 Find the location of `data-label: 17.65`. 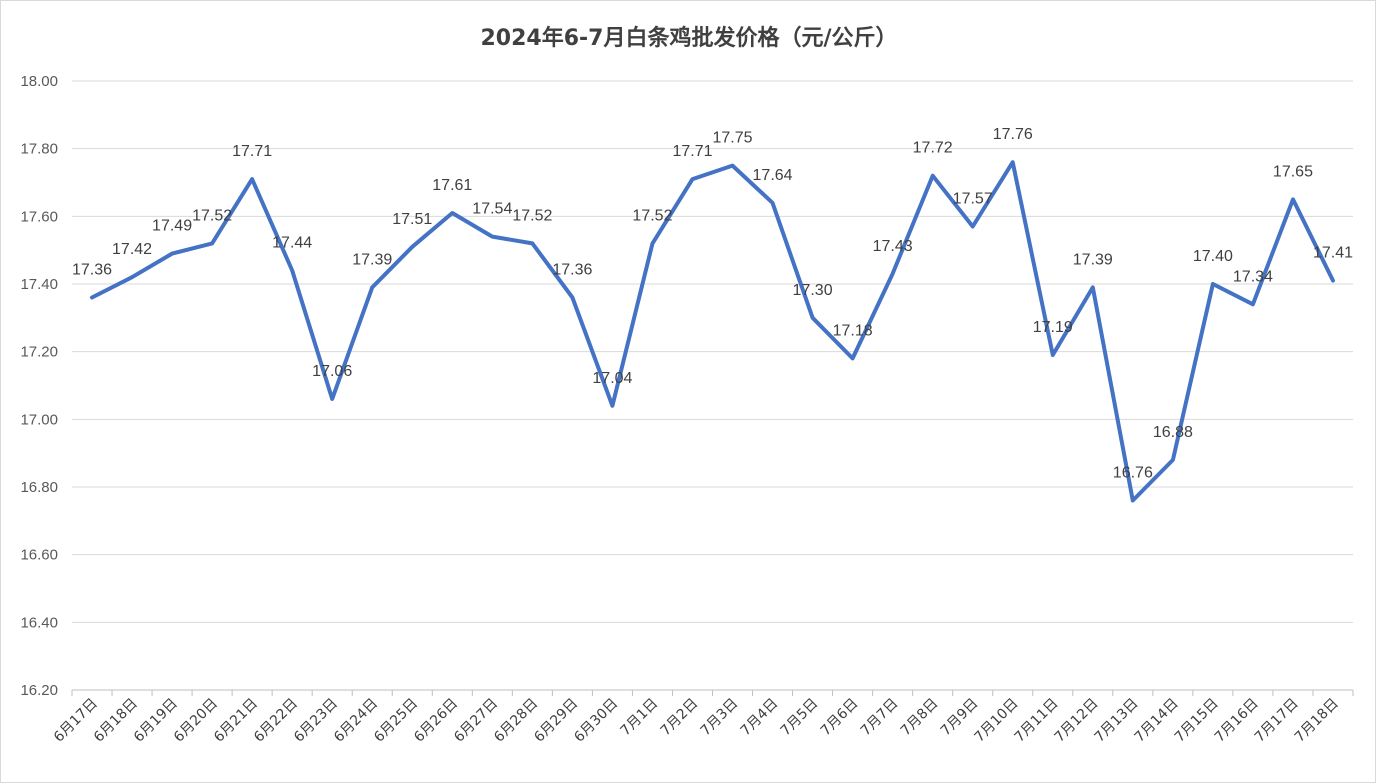

data-label: 17.65 is located at coordinates (1293, 171).